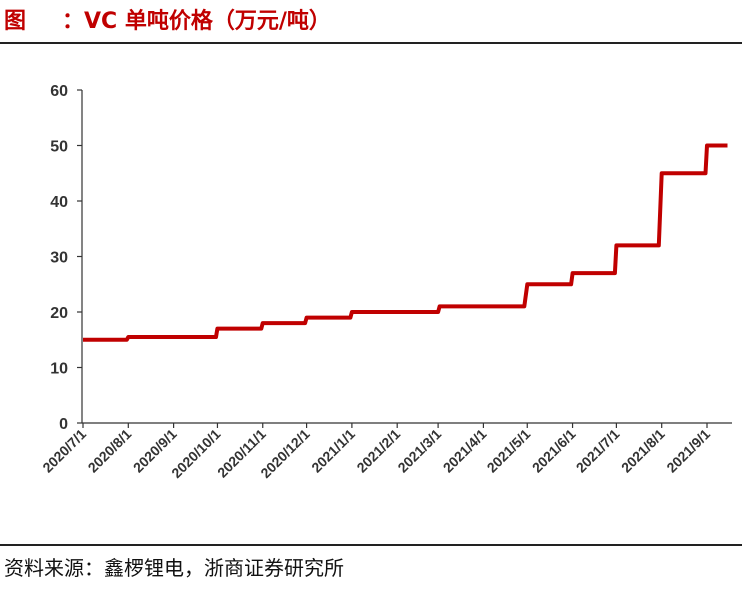 This screenshot has height=590, width=742. What do you see at coordinates (63, 424) in the screenshot?
I see `y-tick-label: 0` at bounding box center [63, 424].